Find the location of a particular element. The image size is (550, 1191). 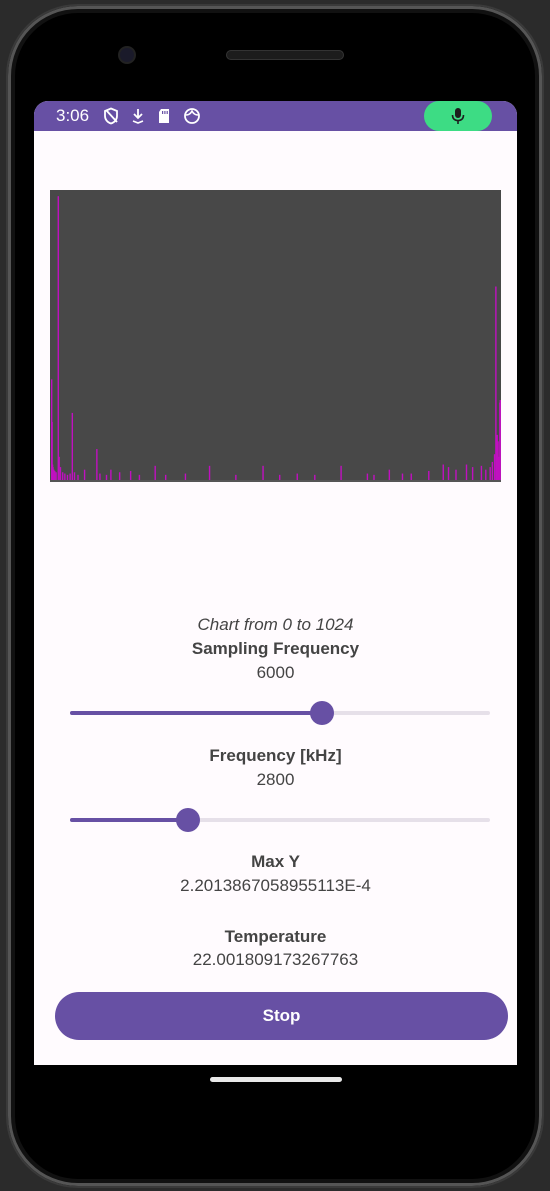

status-bar: 3:06 is located at coordinates (275, 116).